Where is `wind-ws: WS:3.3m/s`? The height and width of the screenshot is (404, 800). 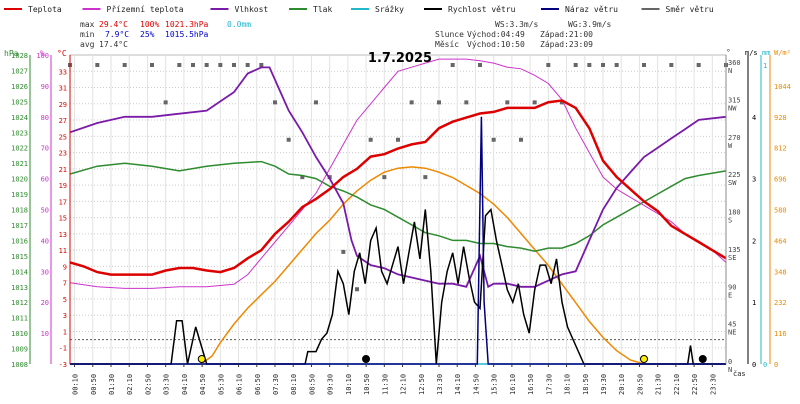
wind-ws: WS:3.3m/s is located at coordinates (517, 24).